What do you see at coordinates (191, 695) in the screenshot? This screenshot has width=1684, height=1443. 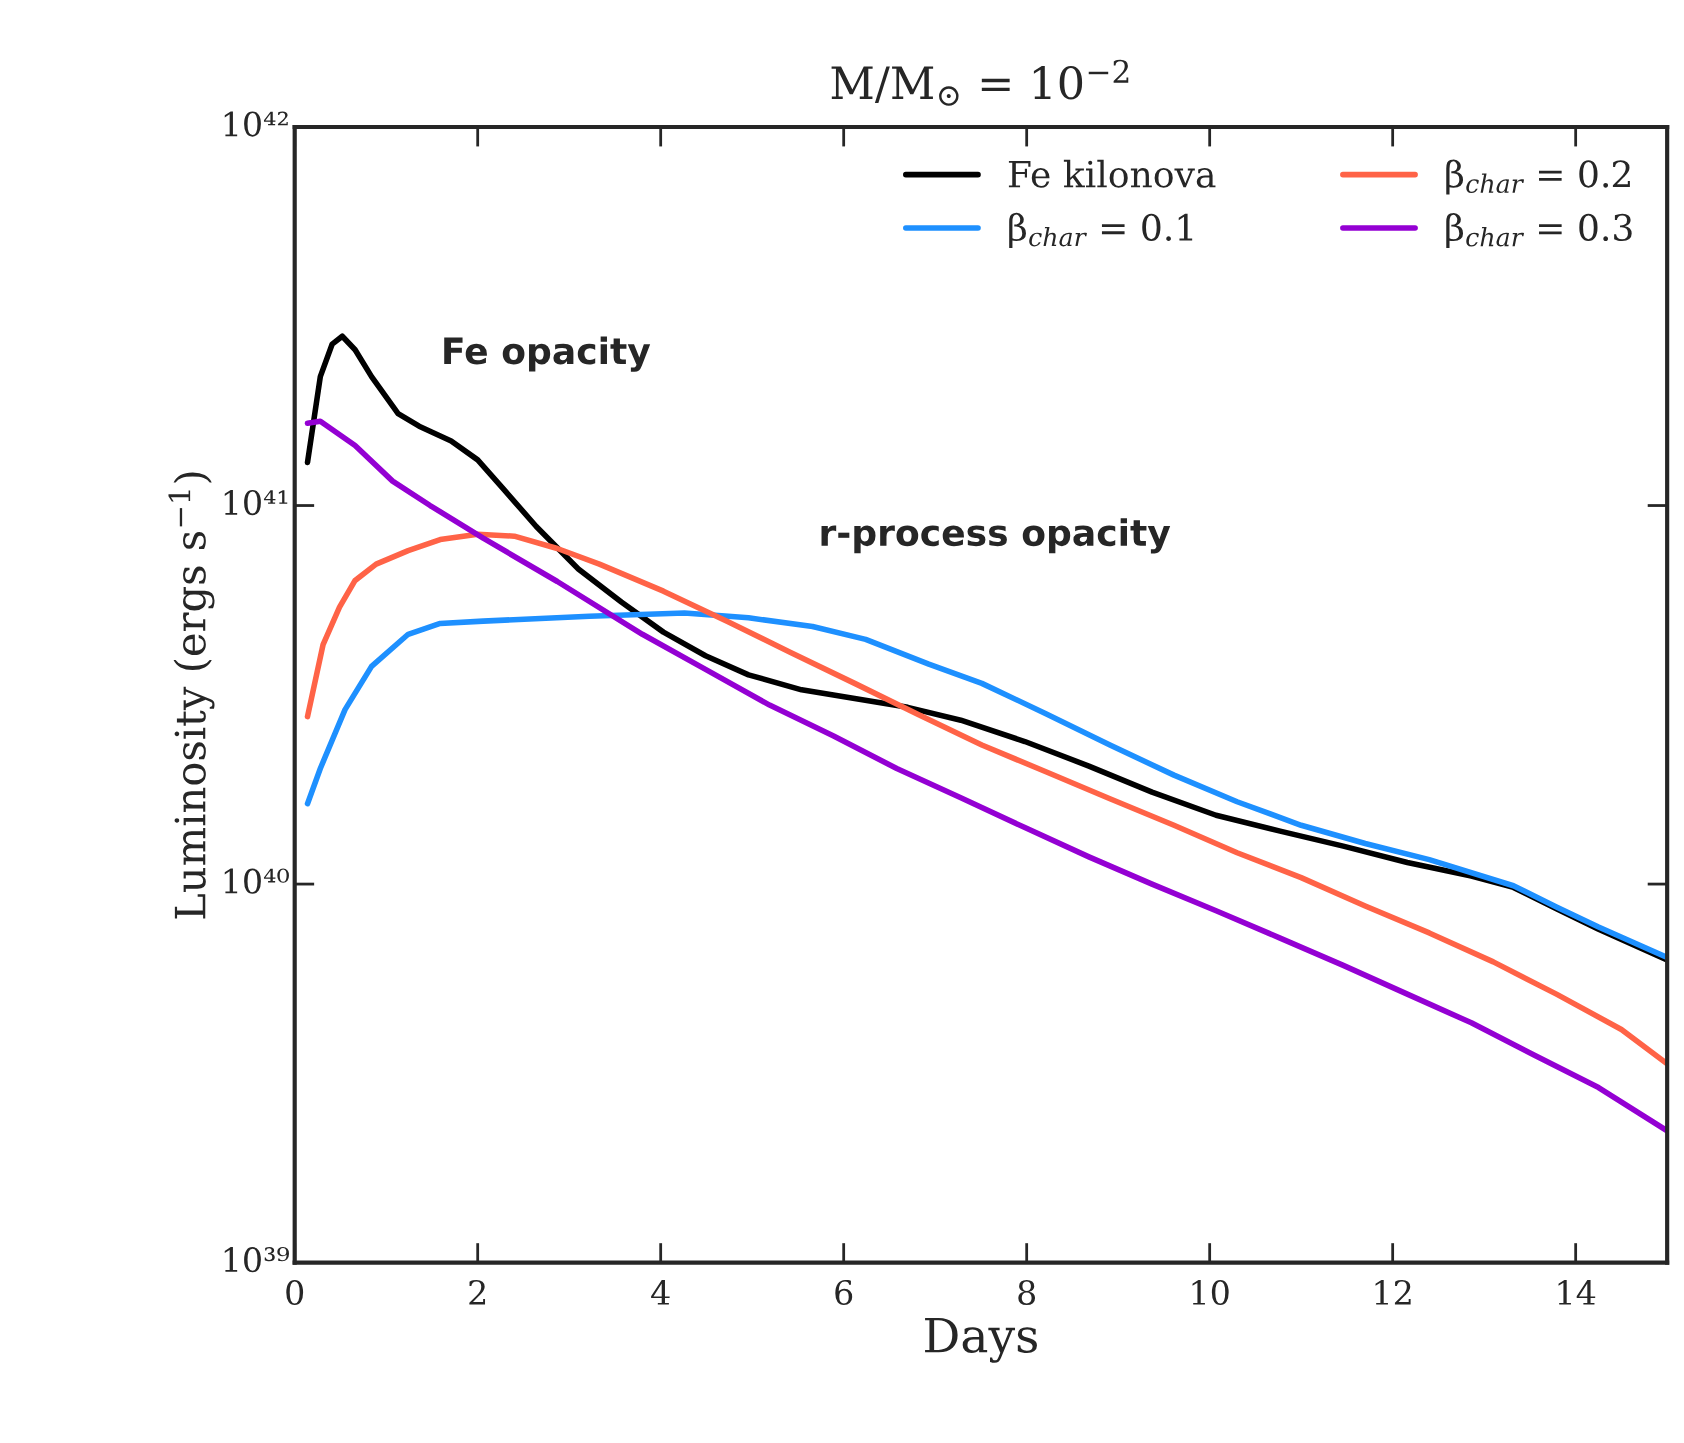 I see `y-axis-title: Luminosity (ergs s$^{−1}$)` at bounding box center [191, 695].